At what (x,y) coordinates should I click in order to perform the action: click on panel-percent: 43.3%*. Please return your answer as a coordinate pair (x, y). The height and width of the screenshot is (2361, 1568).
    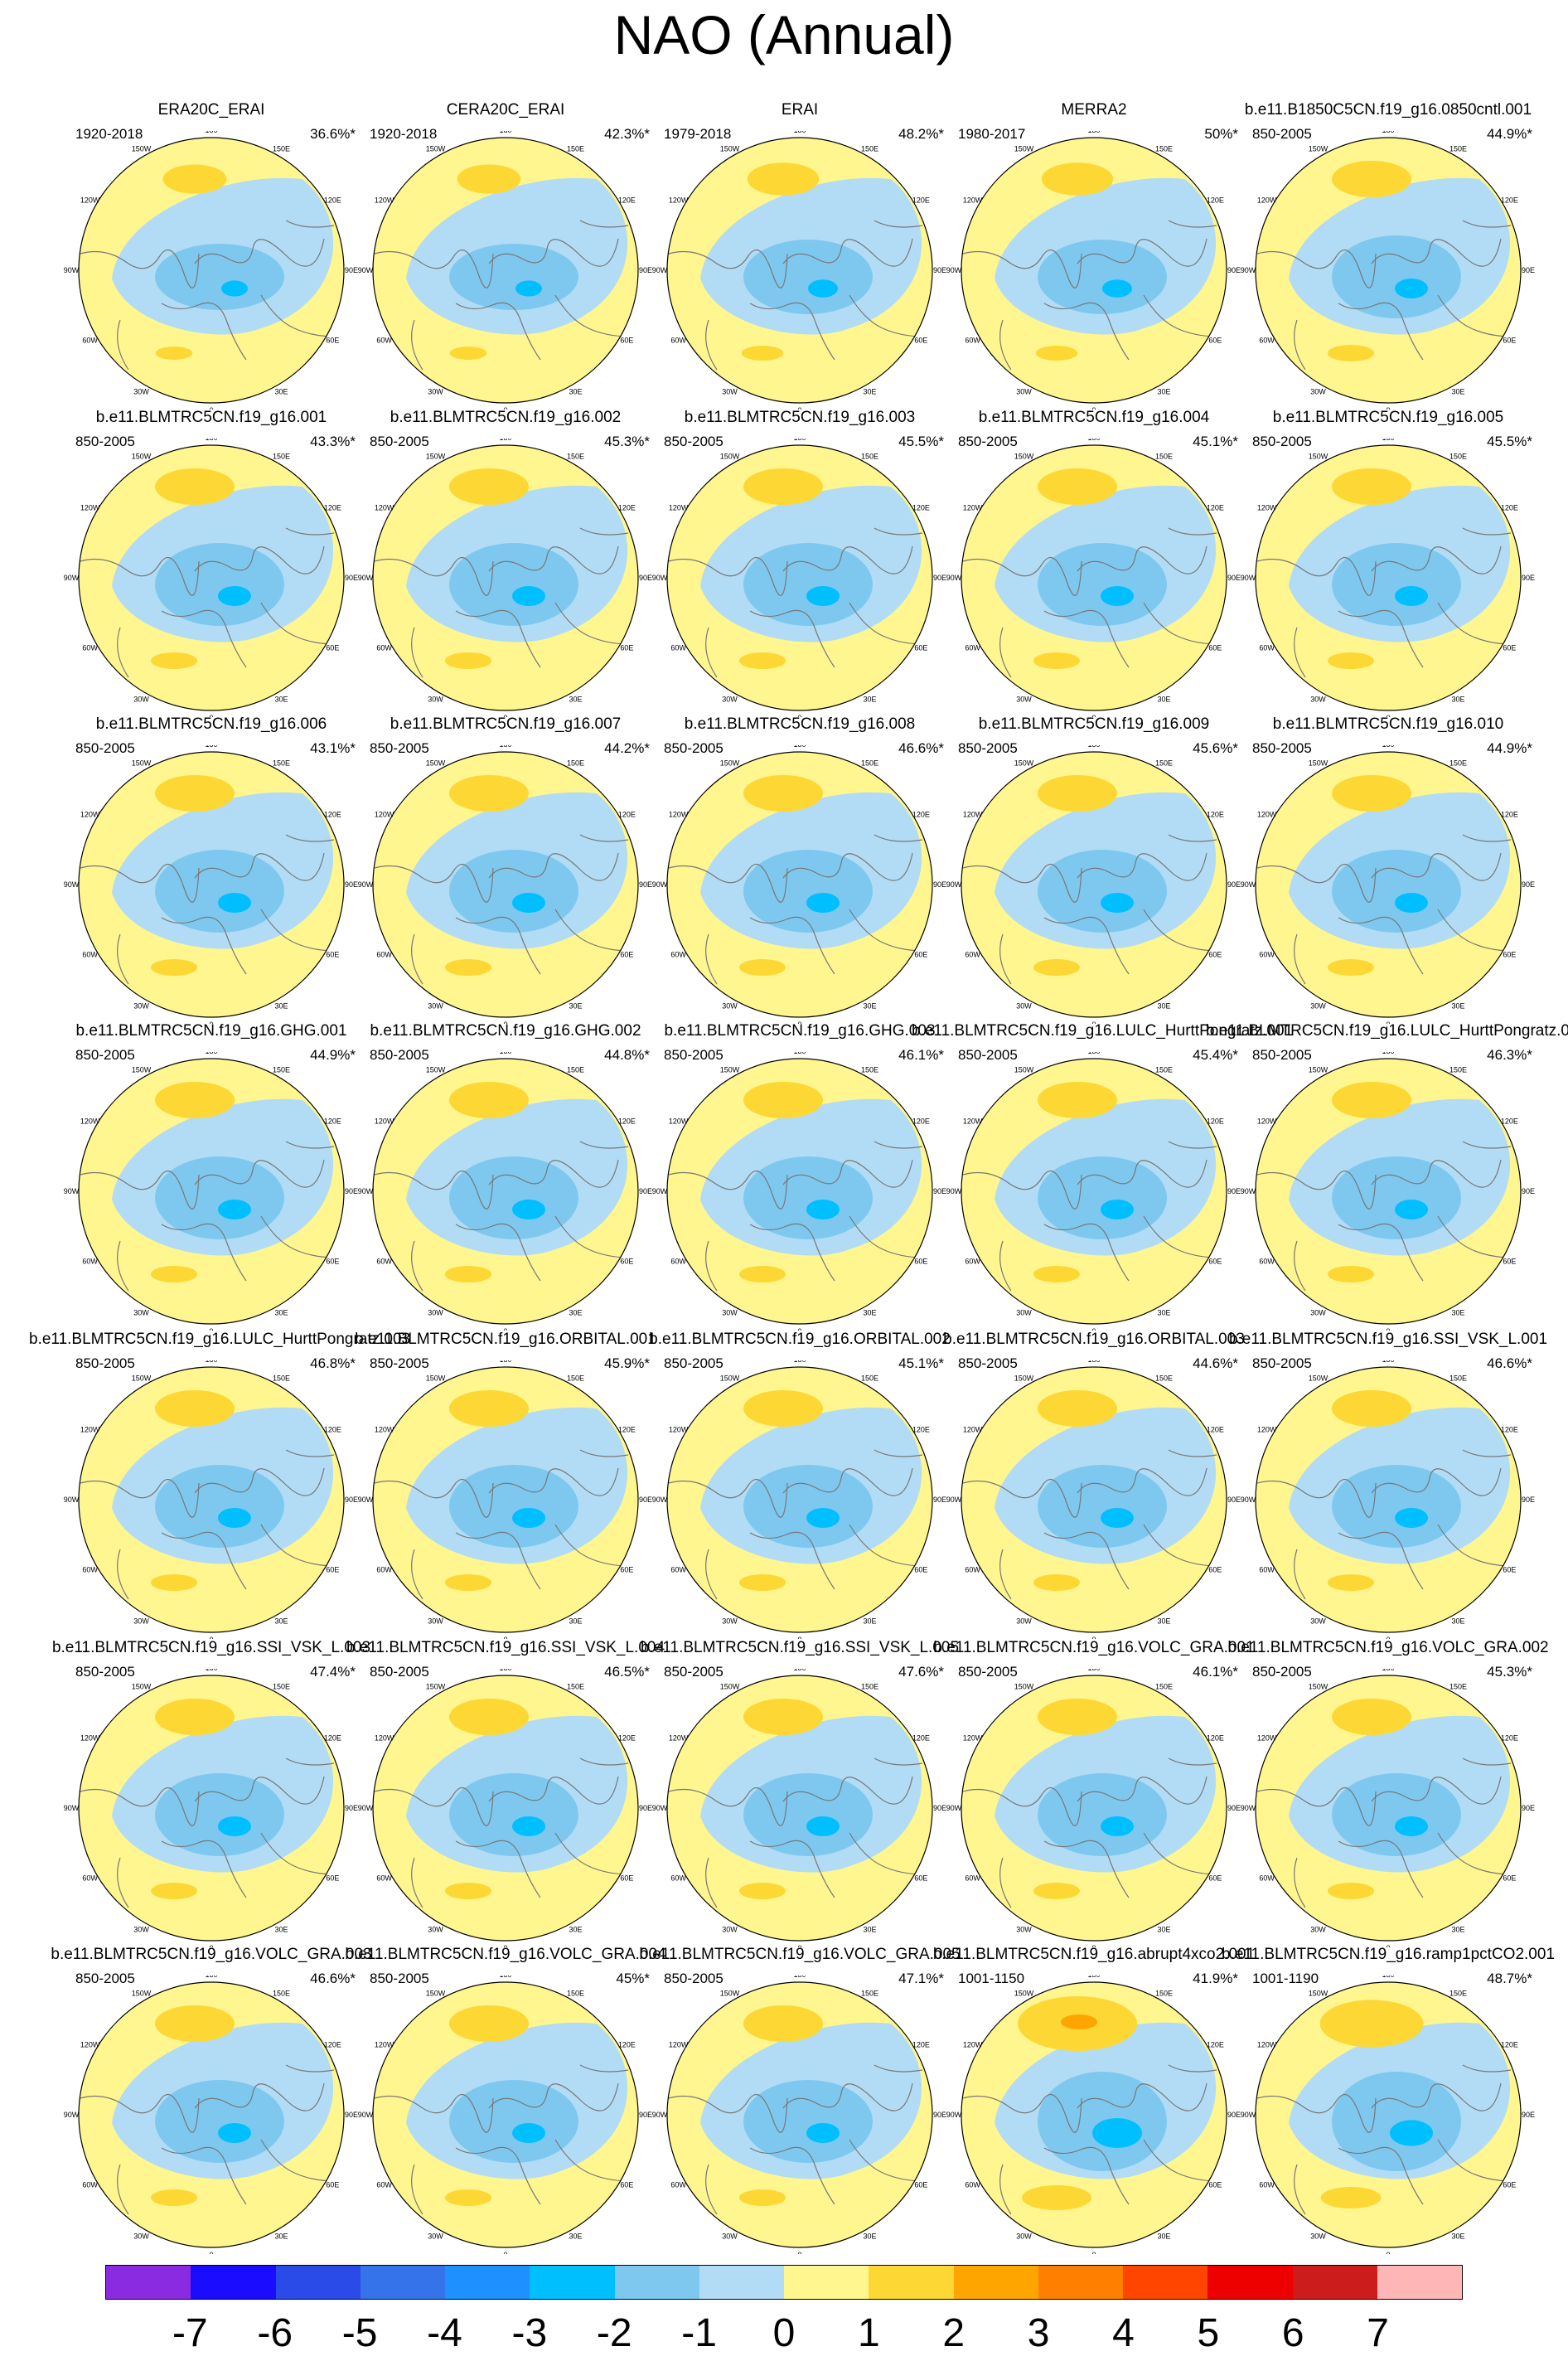
    Looking at the image, I should click on (333, 441).